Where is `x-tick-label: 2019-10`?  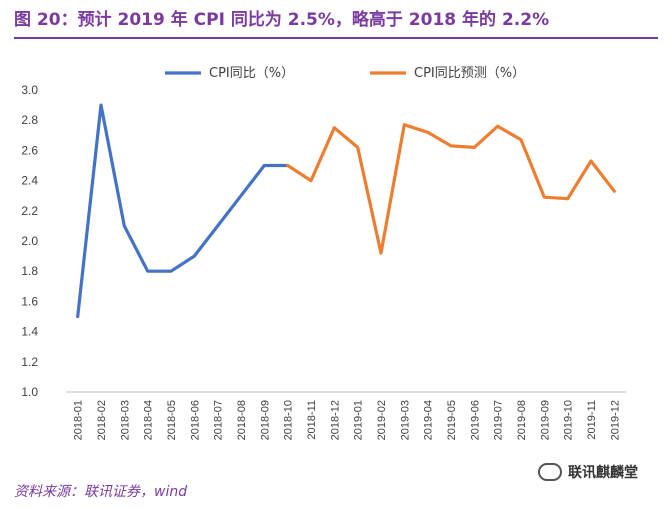 x-tick-label: 2019-10 is located at coordinates (569, 420).